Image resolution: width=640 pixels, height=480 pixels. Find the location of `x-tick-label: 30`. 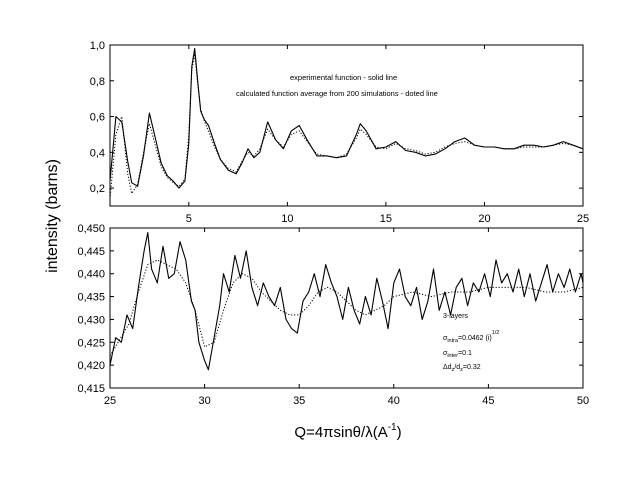

x-tick-label: 30 is located at coordinates (204, 401).